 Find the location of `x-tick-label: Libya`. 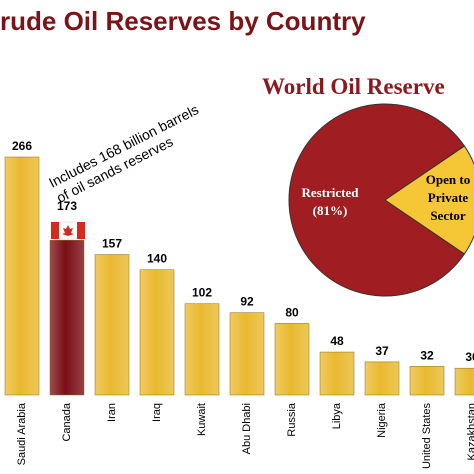

x-tick-label: Libya is located at coordinates (337, 415).